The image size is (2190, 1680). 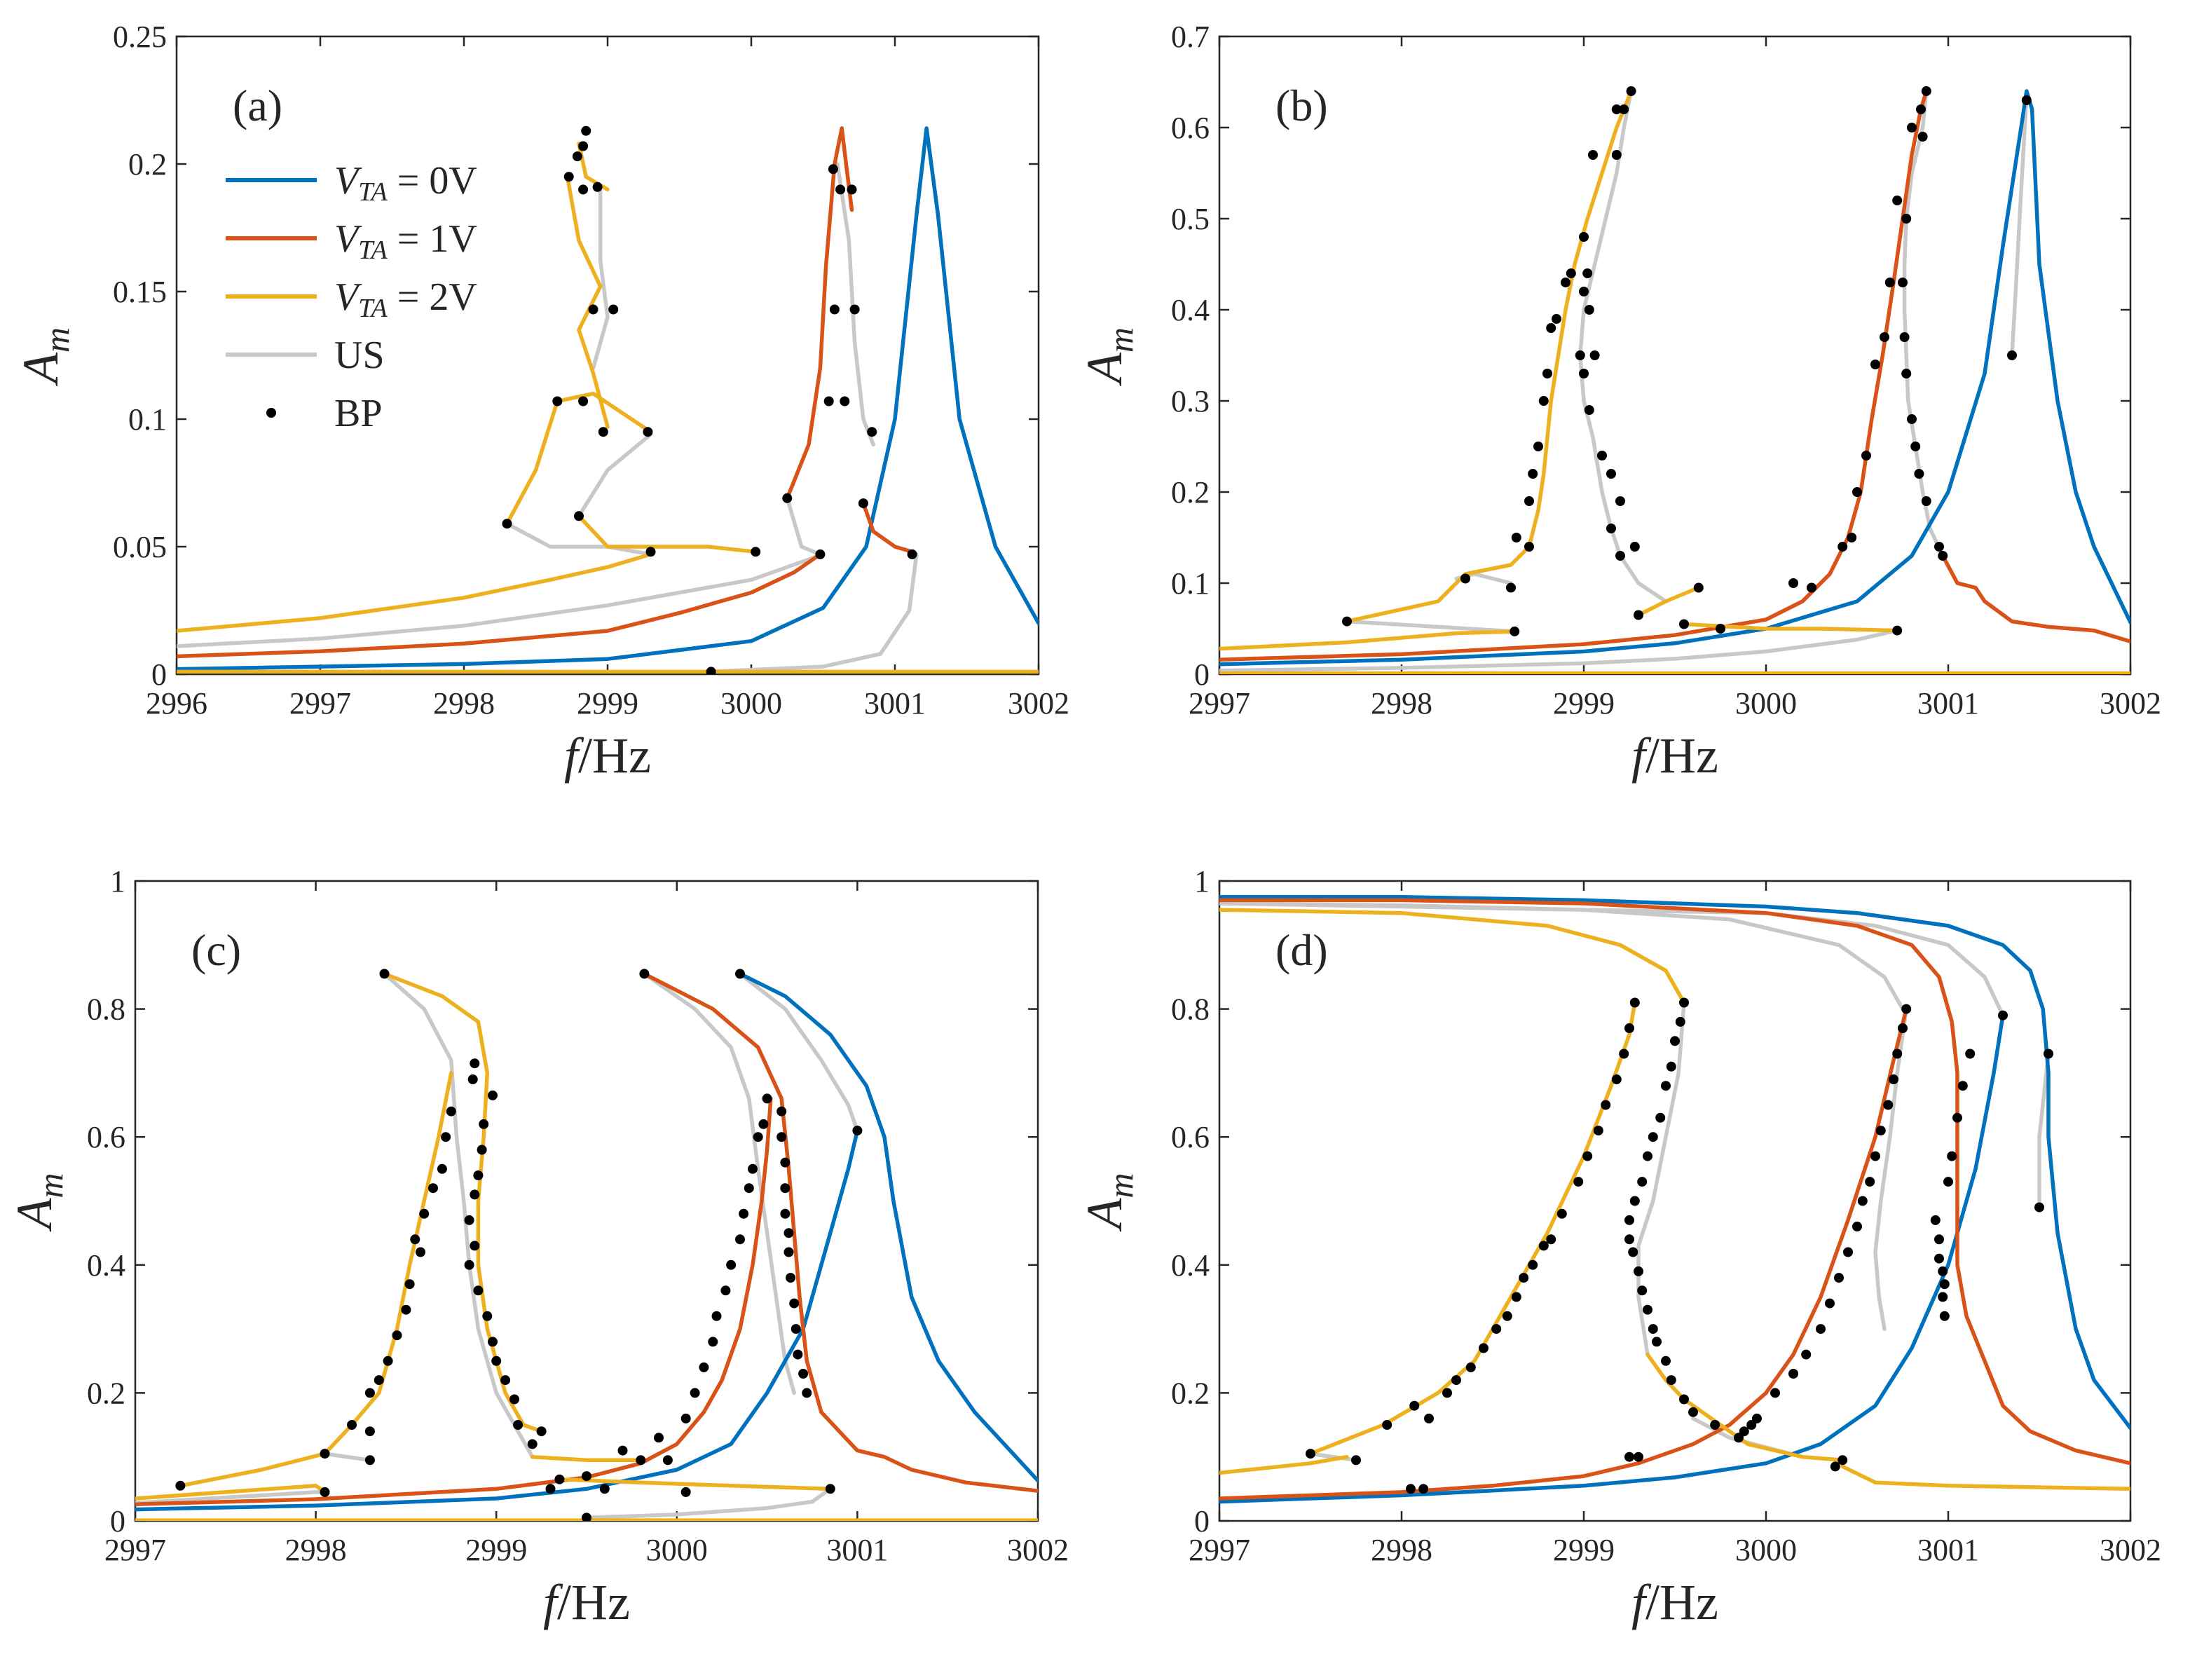 I want to click on legend-swatch, so click(x=271, y=413).